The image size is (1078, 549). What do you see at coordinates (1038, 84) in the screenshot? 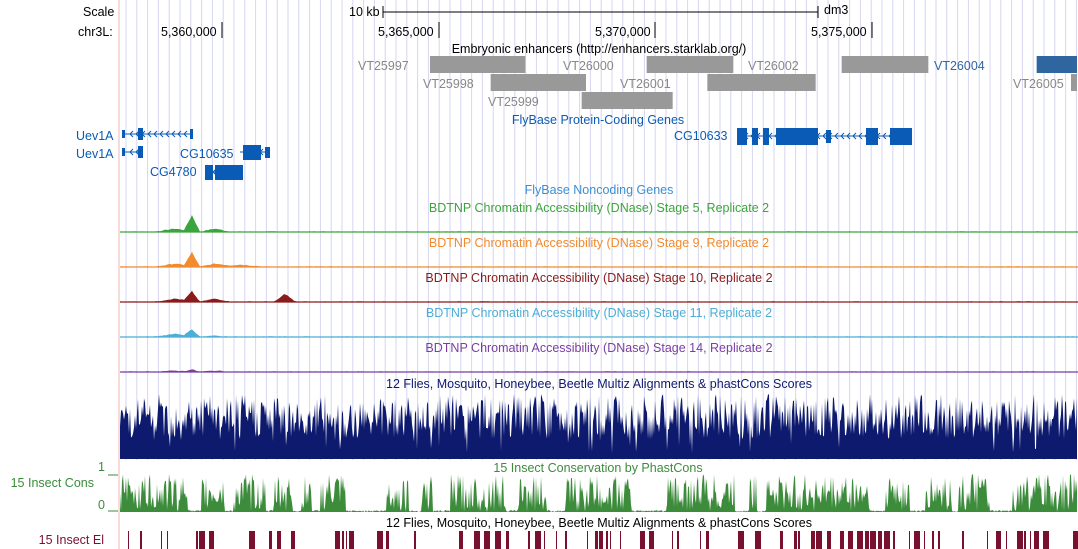
I see `enhancer-label: VT26005` at bounding box center [1038, 84].